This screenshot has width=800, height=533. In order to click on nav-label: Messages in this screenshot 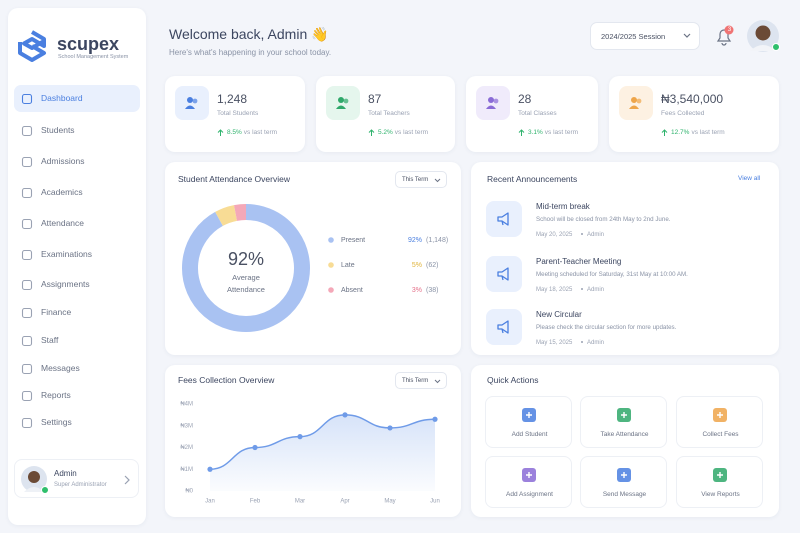, I will do `click(60, 368)`.